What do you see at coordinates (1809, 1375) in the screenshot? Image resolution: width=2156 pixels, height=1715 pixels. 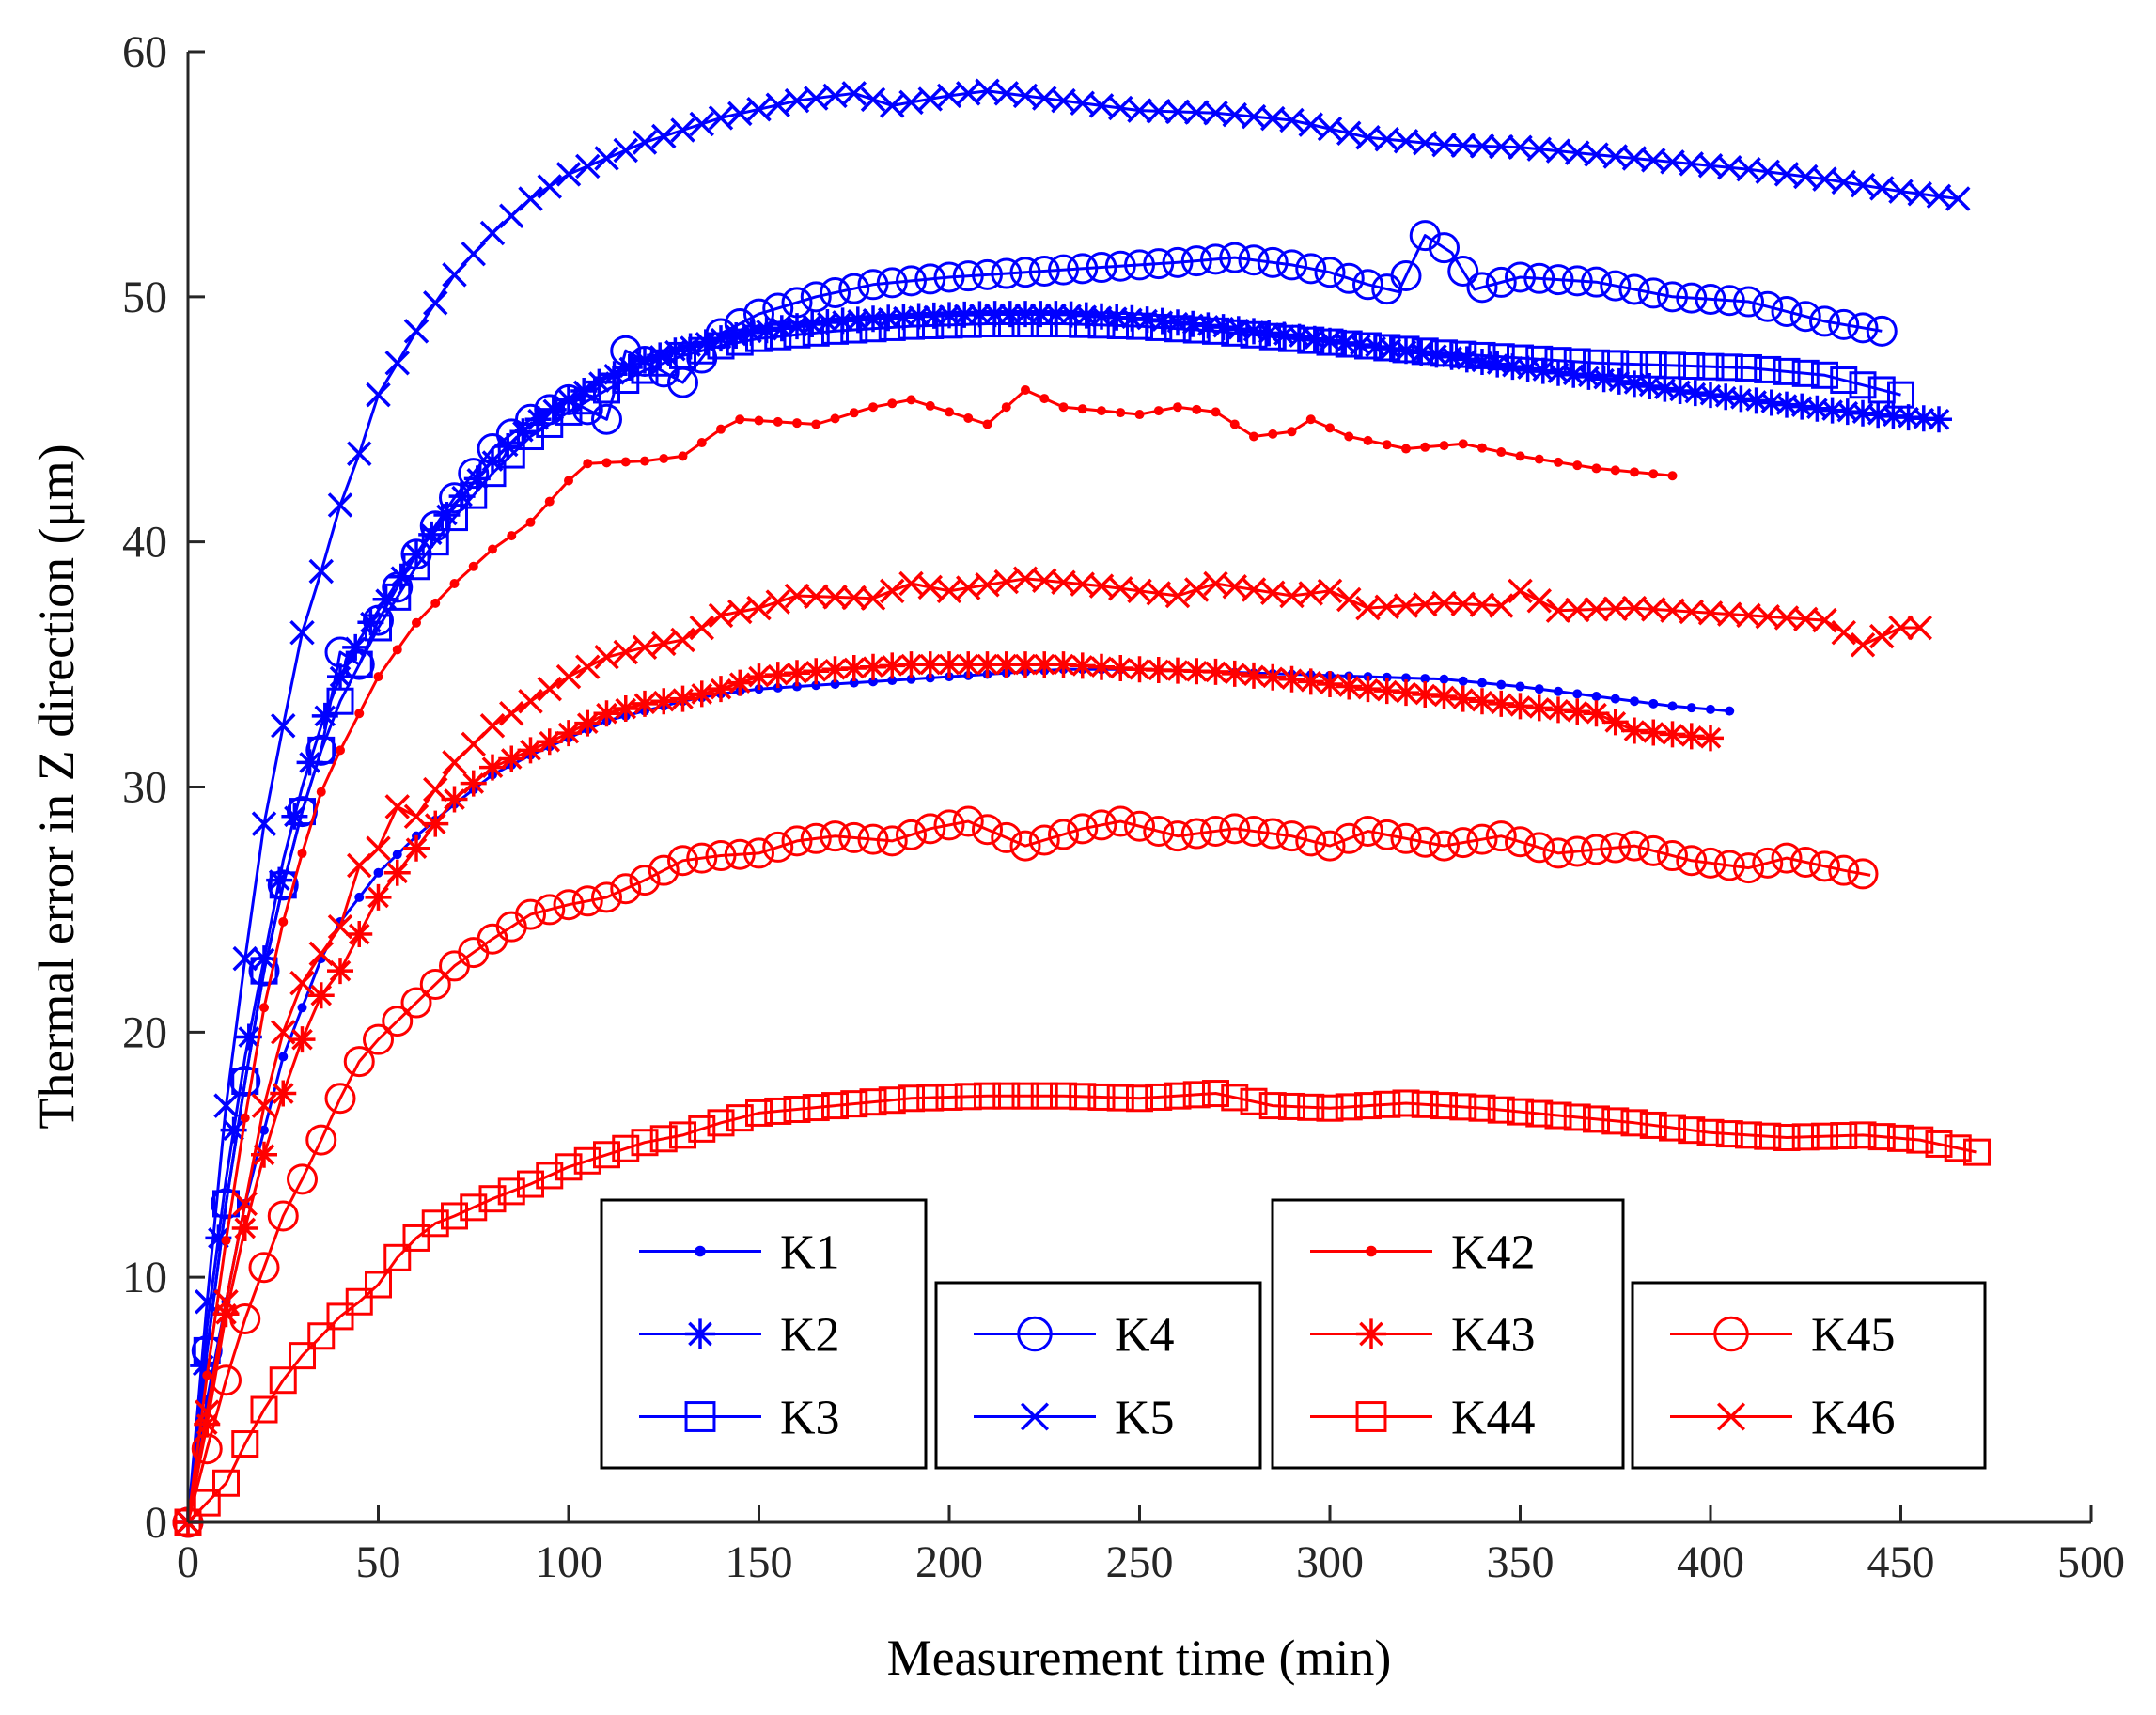 I see `legend-frame` at bounding box center [1809, 1375].